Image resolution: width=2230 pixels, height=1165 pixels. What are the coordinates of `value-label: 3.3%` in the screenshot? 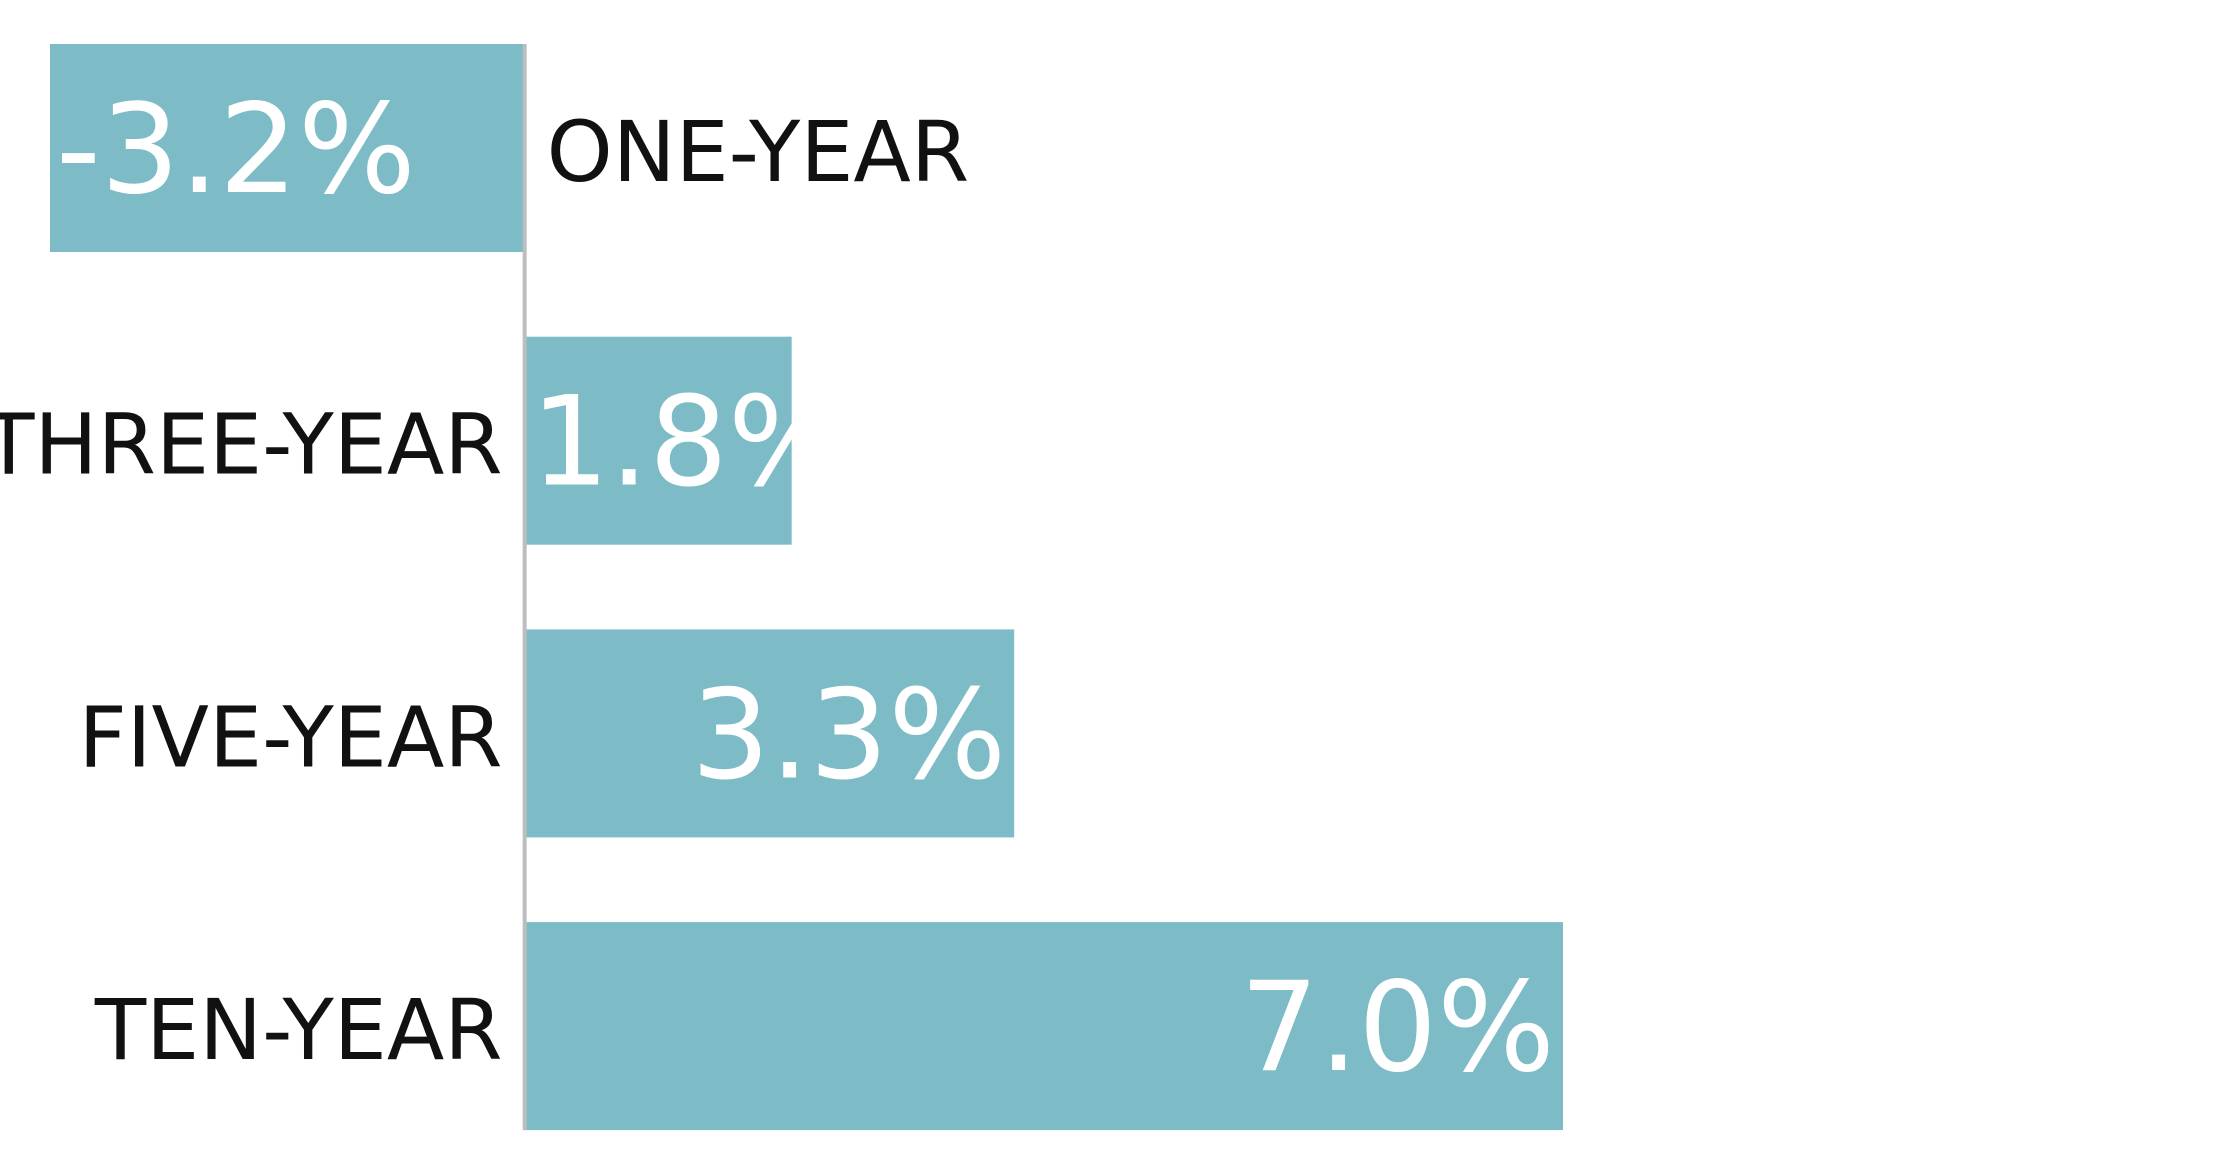 It's located at (848, 735).